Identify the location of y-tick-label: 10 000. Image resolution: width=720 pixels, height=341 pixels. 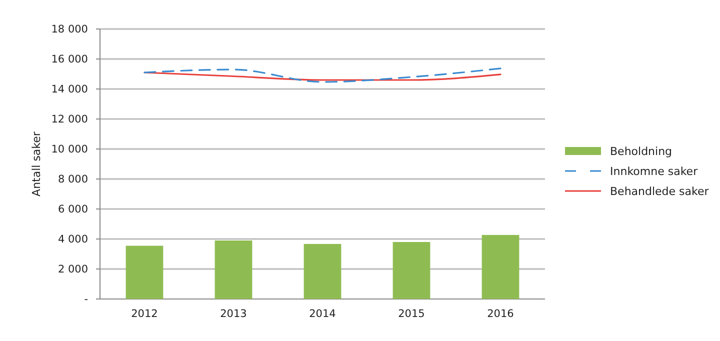
(69, 150).